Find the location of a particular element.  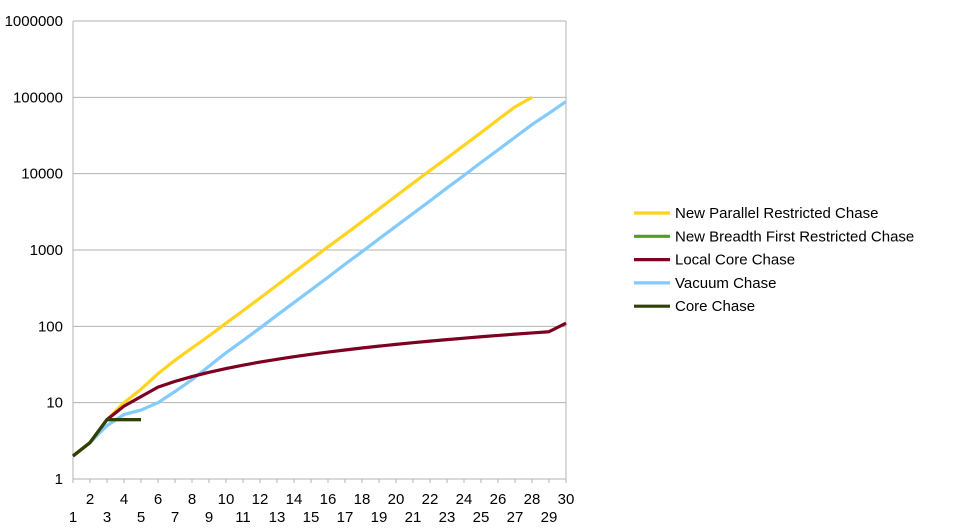

legend-label: Core Chase is located at coordinates (715, 306).